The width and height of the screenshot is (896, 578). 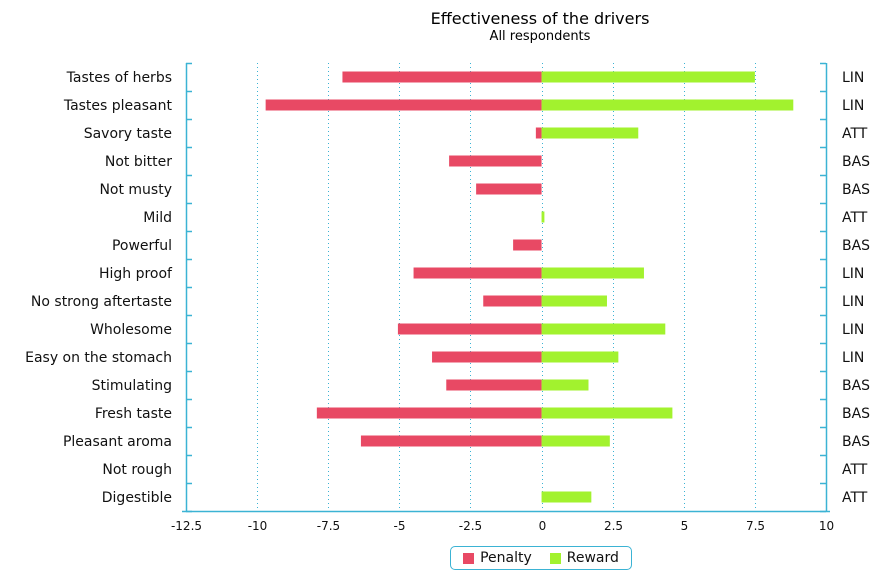 What do you see at coordinates (258, 526) in the screenshot?
I see `x-tick-label: -10` at bounding box center [258, 526].